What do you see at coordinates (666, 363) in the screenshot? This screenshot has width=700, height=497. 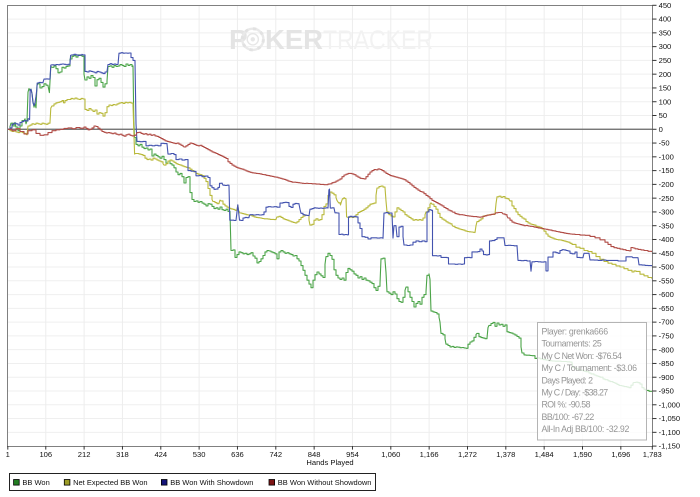 I see `svg-text: -850` at bounding box center [666, 363].